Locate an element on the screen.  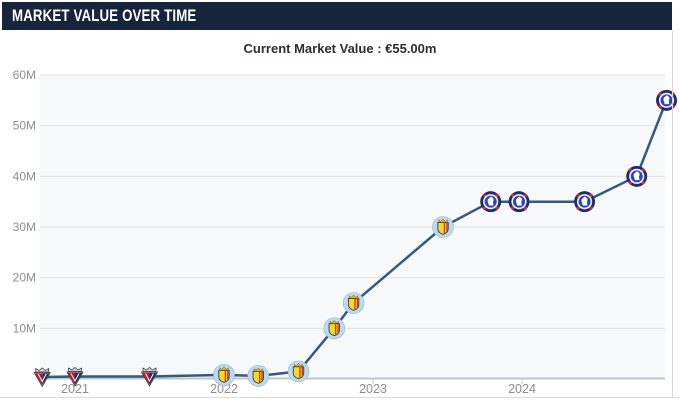
y-axis-label: 20M is located at coordinates (24, 278).